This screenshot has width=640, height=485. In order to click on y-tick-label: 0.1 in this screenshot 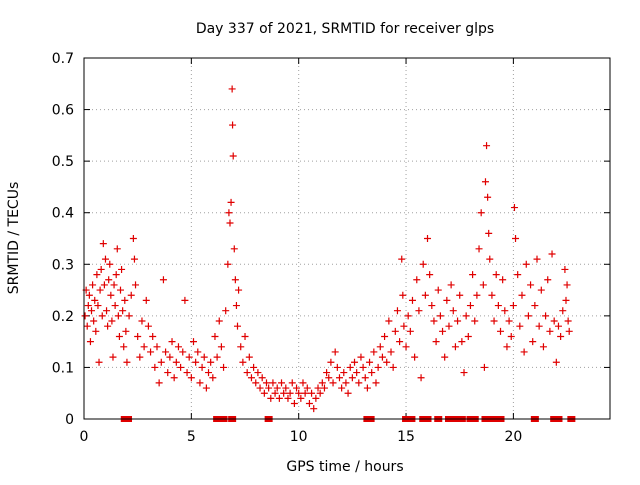, I will do `click(63, 368)`.